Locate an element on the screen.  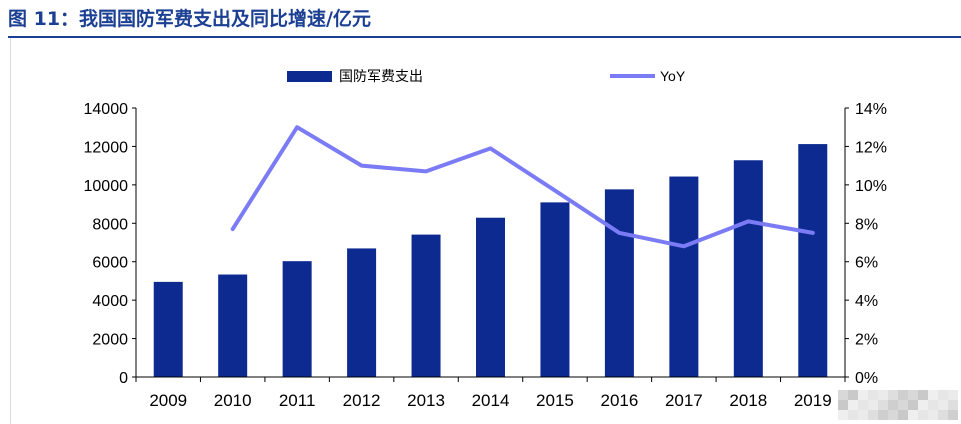
right-tick-label: 8% is located at coordinates (866, 224).